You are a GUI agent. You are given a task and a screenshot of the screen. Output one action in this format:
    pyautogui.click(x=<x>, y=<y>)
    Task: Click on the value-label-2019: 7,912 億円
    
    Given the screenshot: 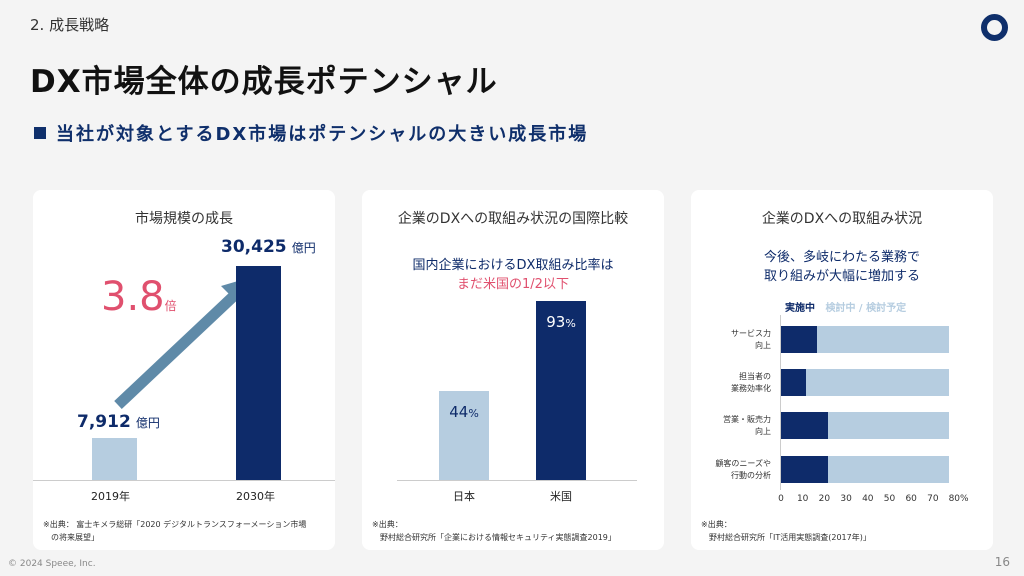 What is the action you would take?
    pyautogui.click(x=118, y=422)
    